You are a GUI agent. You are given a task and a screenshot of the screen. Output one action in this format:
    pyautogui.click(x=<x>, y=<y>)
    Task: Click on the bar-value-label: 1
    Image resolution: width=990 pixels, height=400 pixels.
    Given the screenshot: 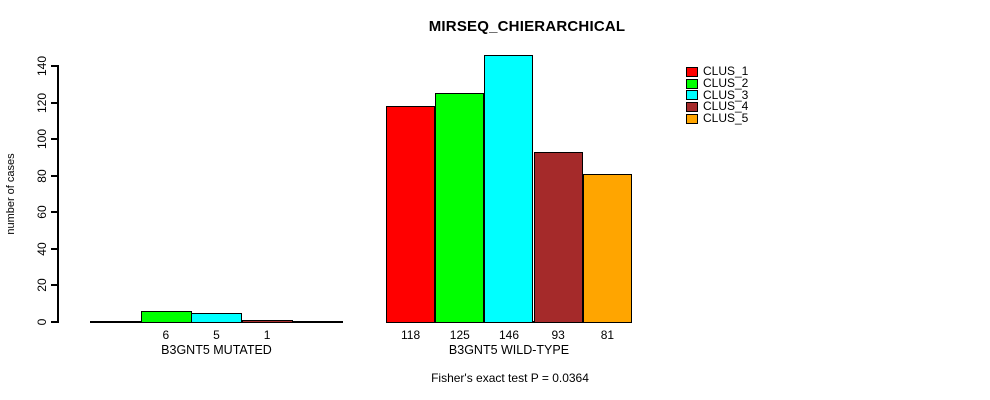 What is the action you would take?
    pyautogui.click(x=267, y=335)
    